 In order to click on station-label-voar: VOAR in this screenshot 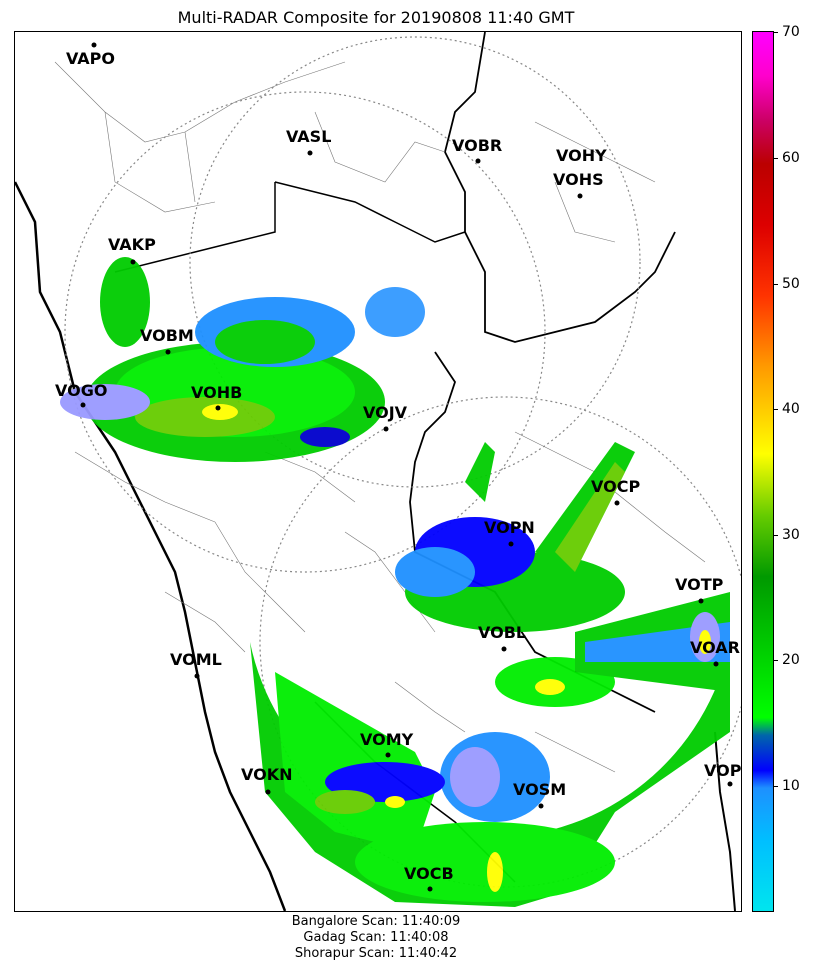, I will do `click(715, 647)`.